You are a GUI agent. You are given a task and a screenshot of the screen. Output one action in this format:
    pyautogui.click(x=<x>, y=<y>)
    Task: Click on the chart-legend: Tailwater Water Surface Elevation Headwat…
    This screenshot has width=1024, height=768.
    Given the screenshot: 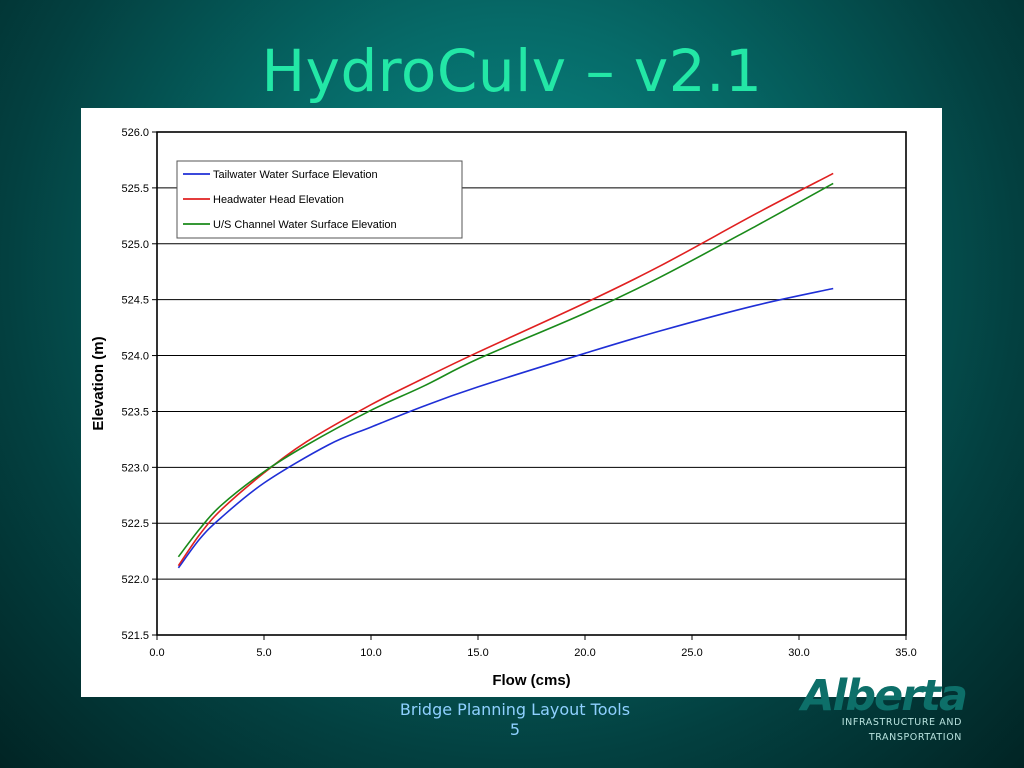 What is the action you would take?
    pyautogui.click(x=319, y=199)
    